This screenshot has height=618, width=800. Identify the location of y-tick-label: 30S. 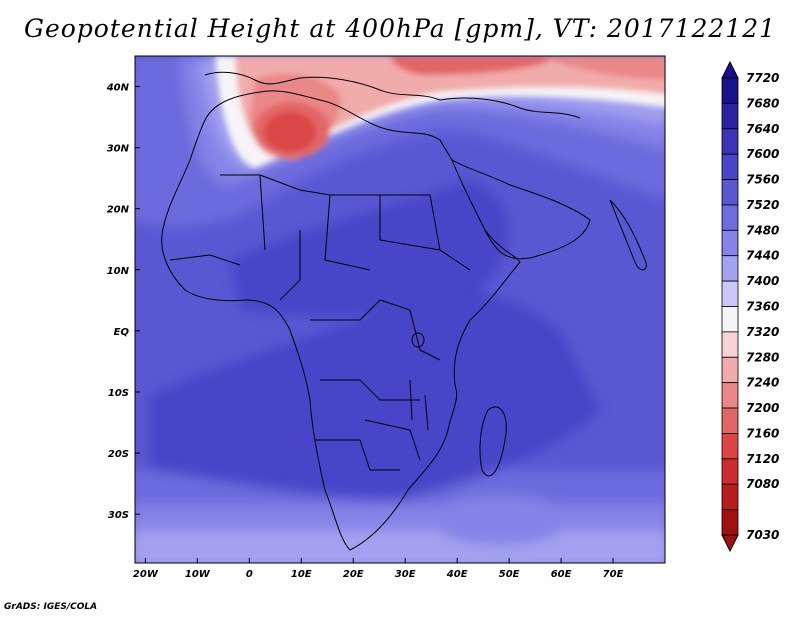
(118, 515).